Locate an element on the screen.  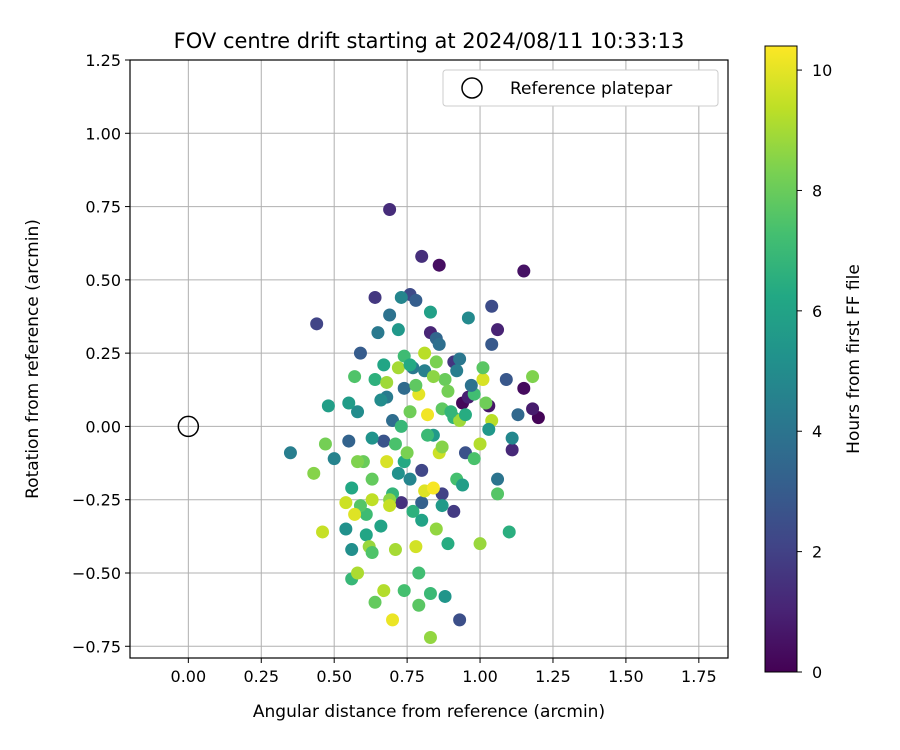
y-tick-label: 0.25 is located at coordinates (103, 353).